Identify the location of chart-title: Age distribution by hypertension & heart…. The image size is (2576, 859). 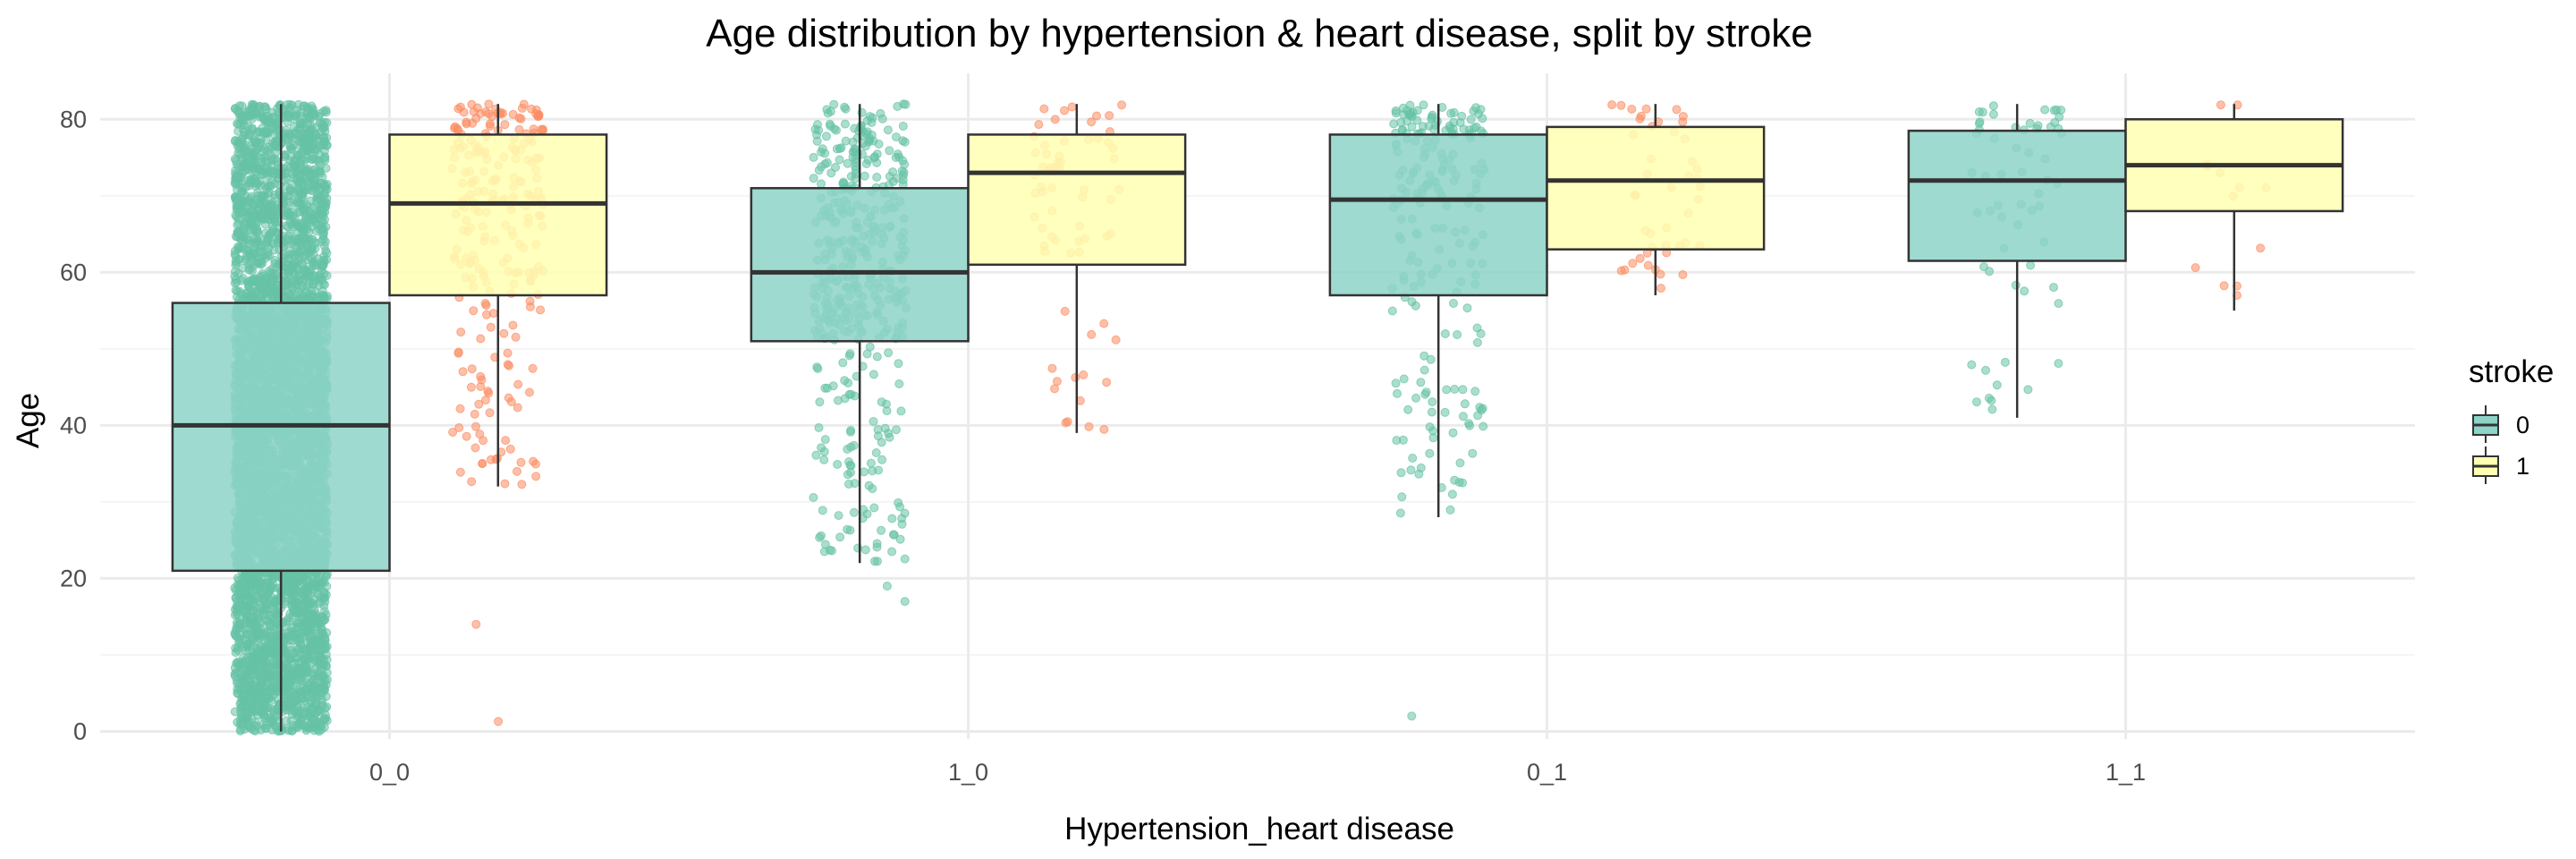
(1259, 33).